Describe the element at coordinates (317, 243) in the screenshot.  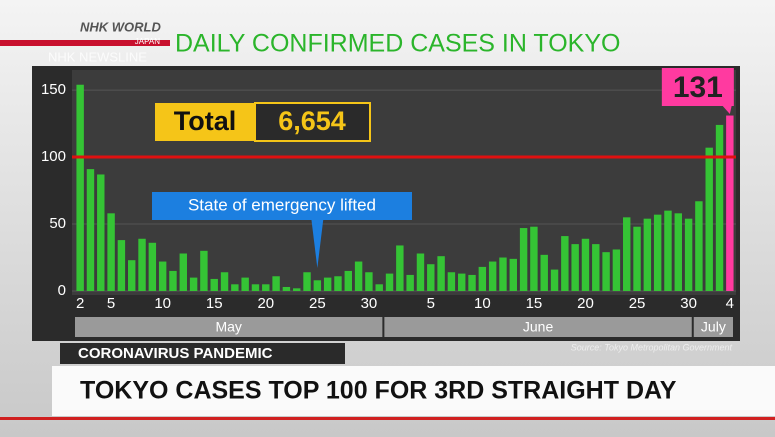
I see `annotation-pointer` at that location.